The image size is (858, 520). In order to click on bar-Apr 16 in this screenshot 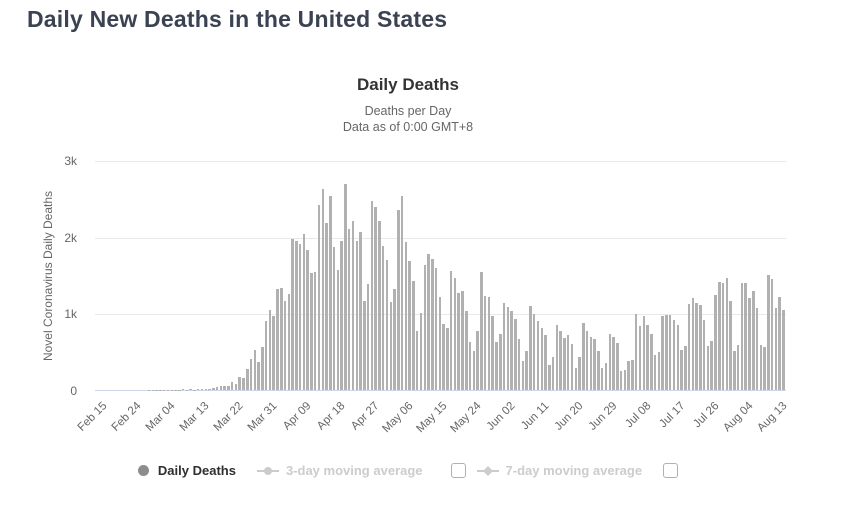, I will do `click(326, 306)`.